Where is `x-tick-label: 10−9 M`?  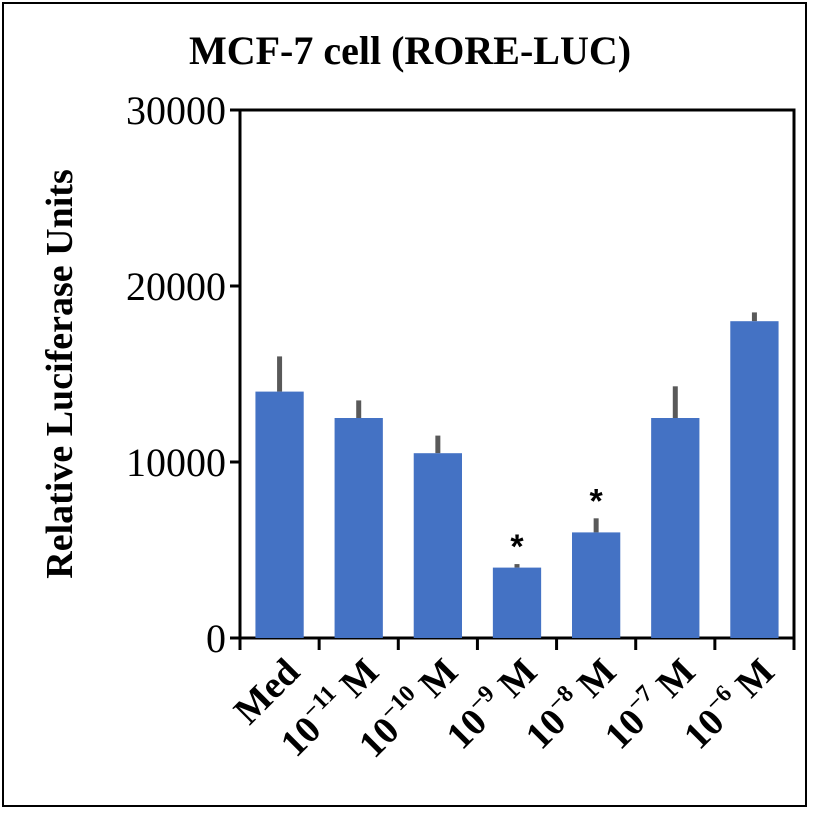
x-tick-label: 10−9 M is located at coordinates (490, 703).